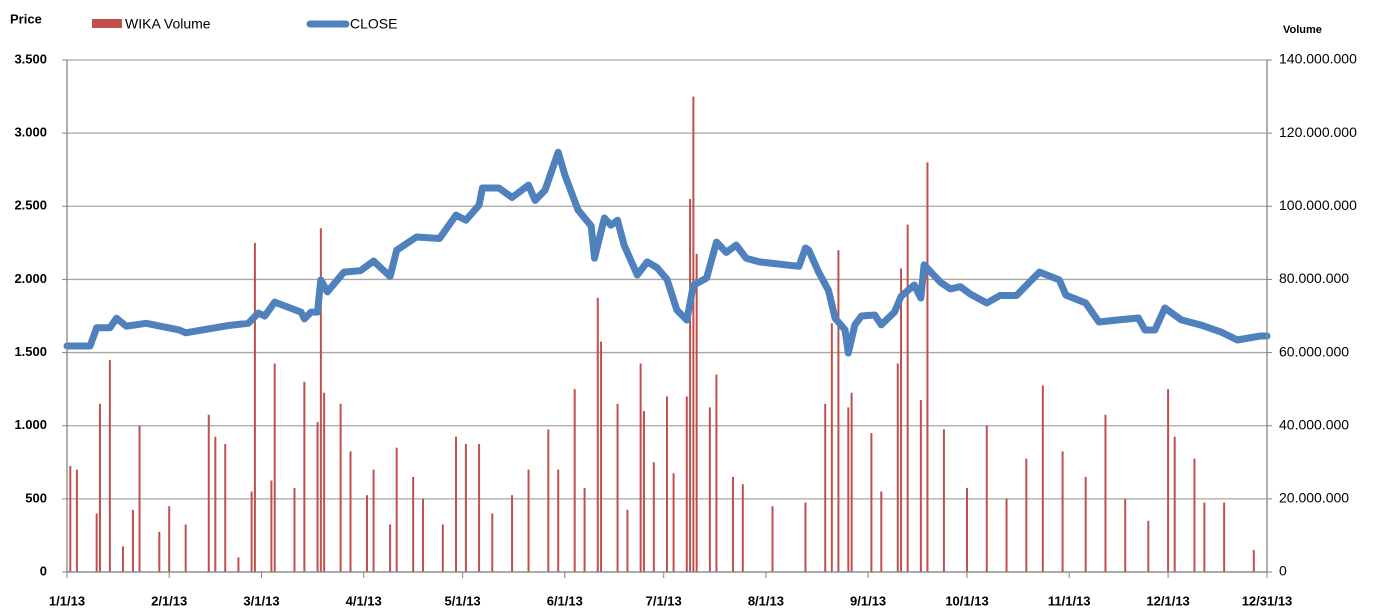 The height and width of the screenshot is (615, 1383). Describe the element at coordinates (1318, 132) in the screenshot. I see `y2-tick-label: 120.000.000` at that location.